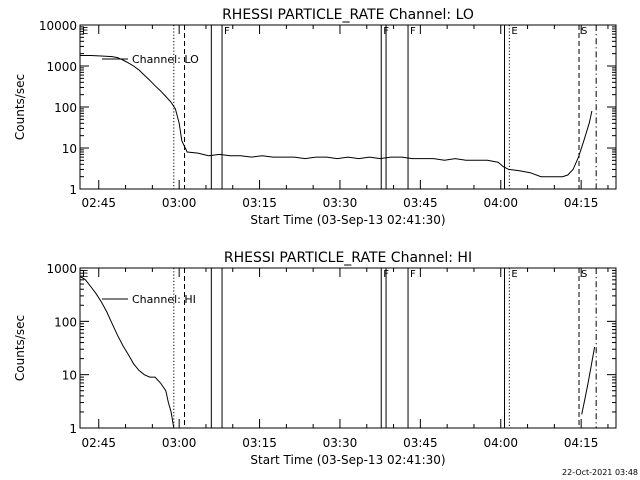  What do you see at coordinates (58, 26) in the screenshot?
I see `y-tick-label: 10000` at bounding box center [58, 26].